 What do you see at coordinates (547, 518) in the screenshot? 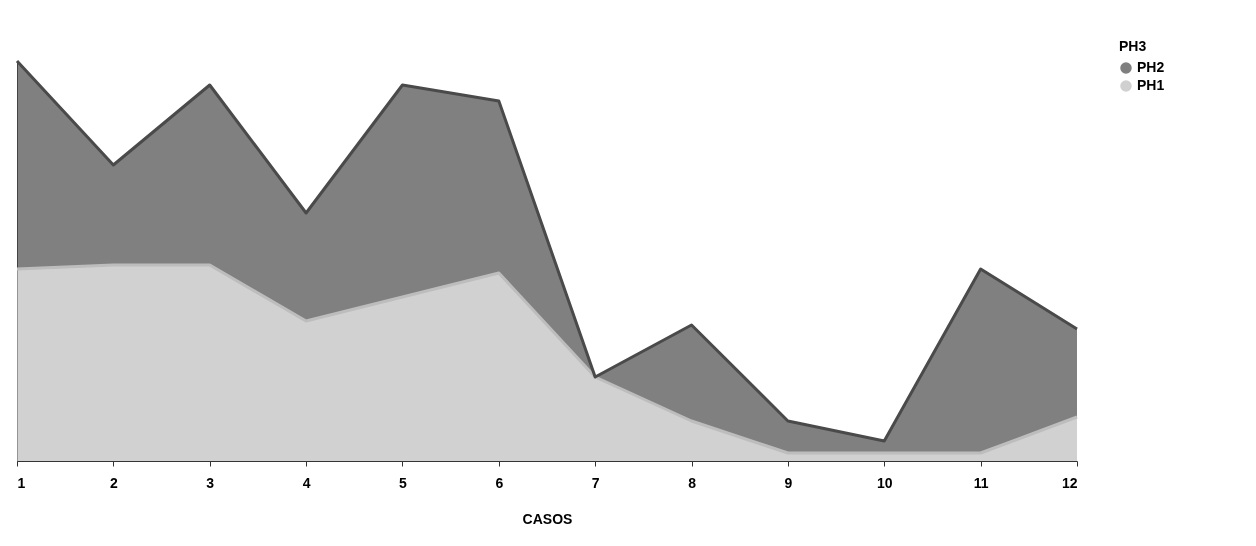
I see `x-axis-title: CASOS` at bounding box center [547, 518].